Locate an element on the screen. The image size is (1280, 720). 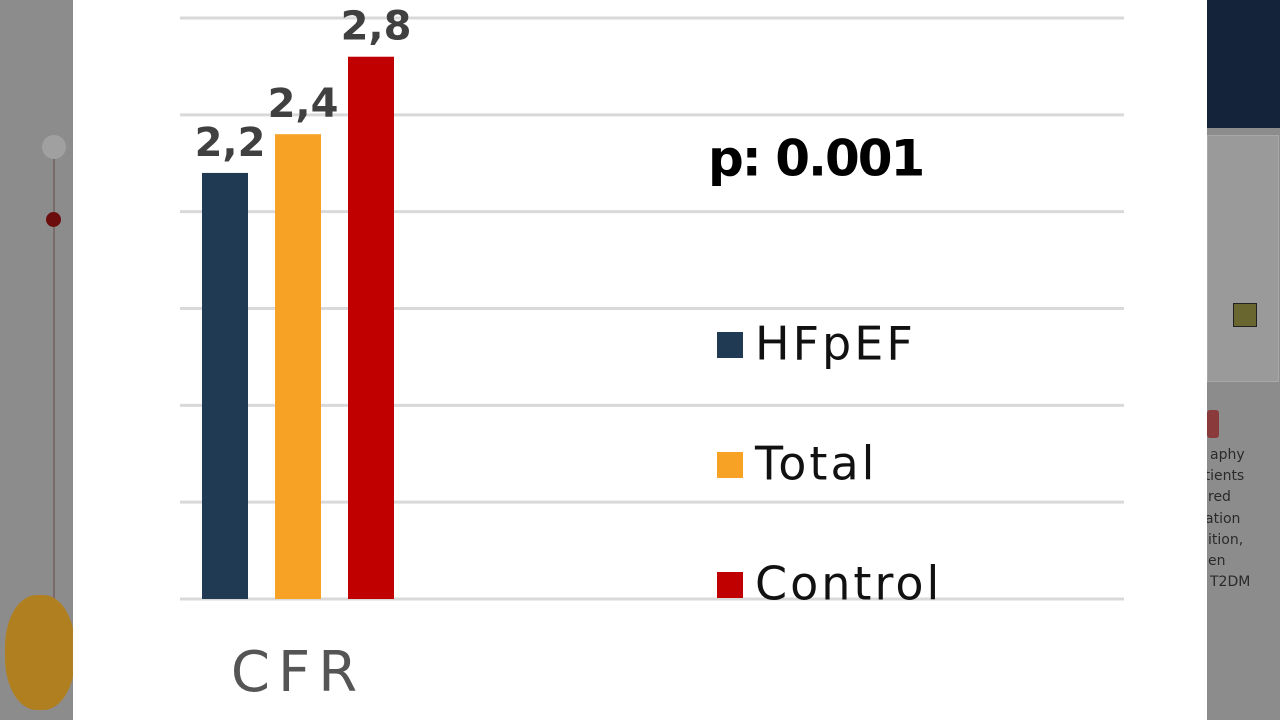
box-plot-icon is located at coordinates (1245, 315).